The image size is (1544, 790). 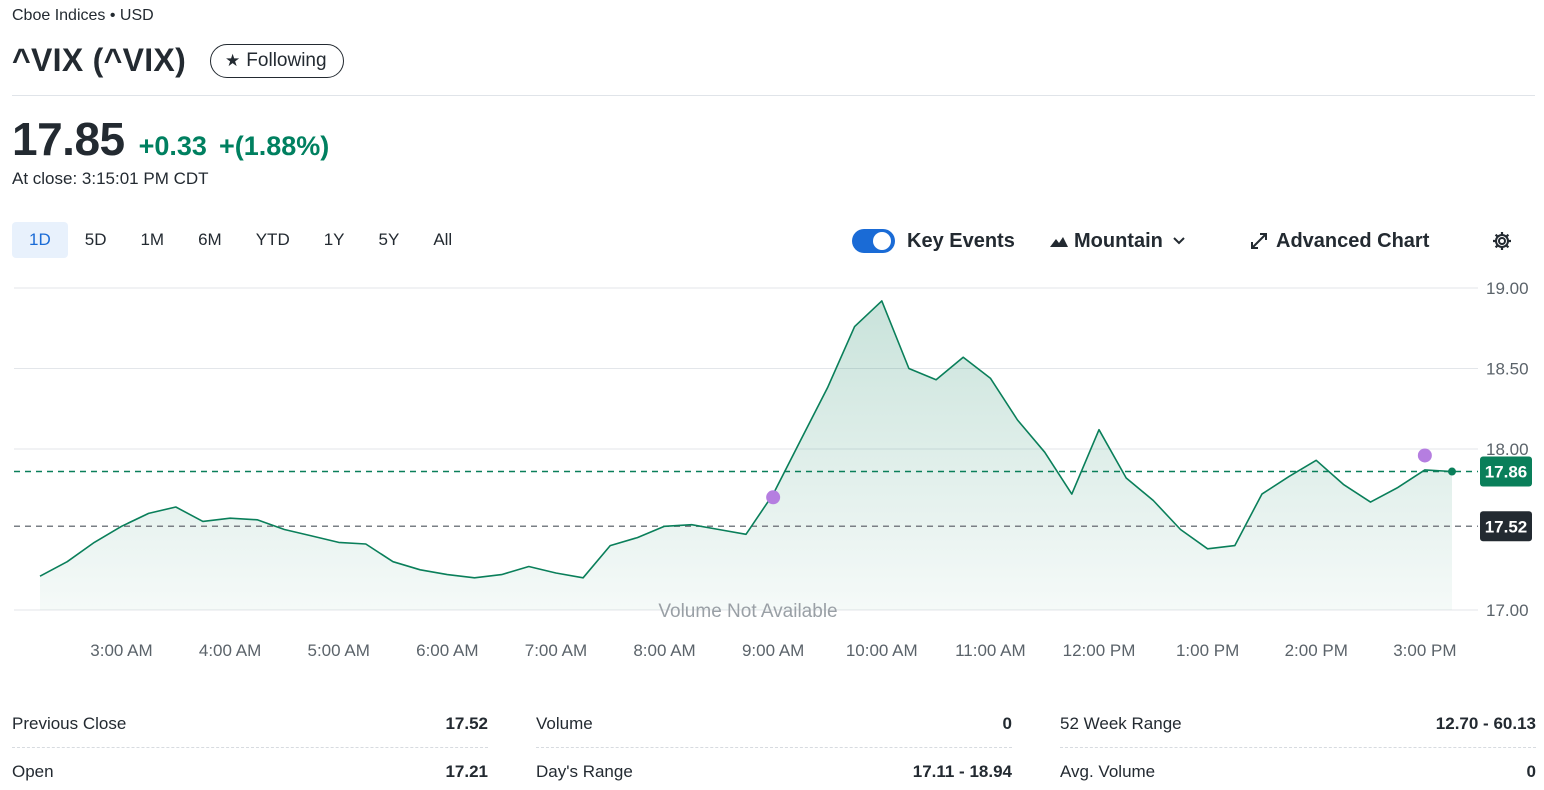 What do you see at coordinates (40, 240) in the screenshot?
I see `range-1d: 1D` at bounding box center [40, 240].